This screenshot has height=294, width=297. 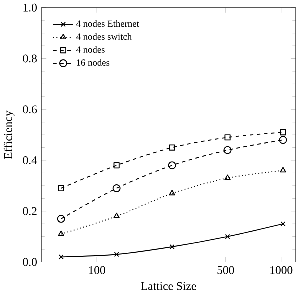 I want to click on legend-label: 4 nodes, so click(x=90, y=49).